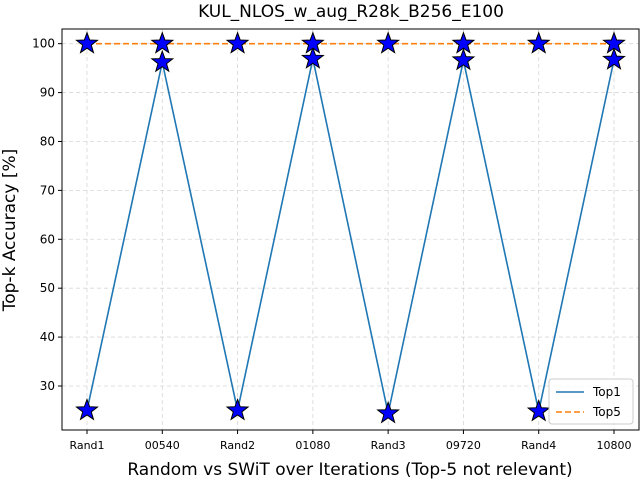  I want to click on y-tick-label: 60, so click(47, 239).